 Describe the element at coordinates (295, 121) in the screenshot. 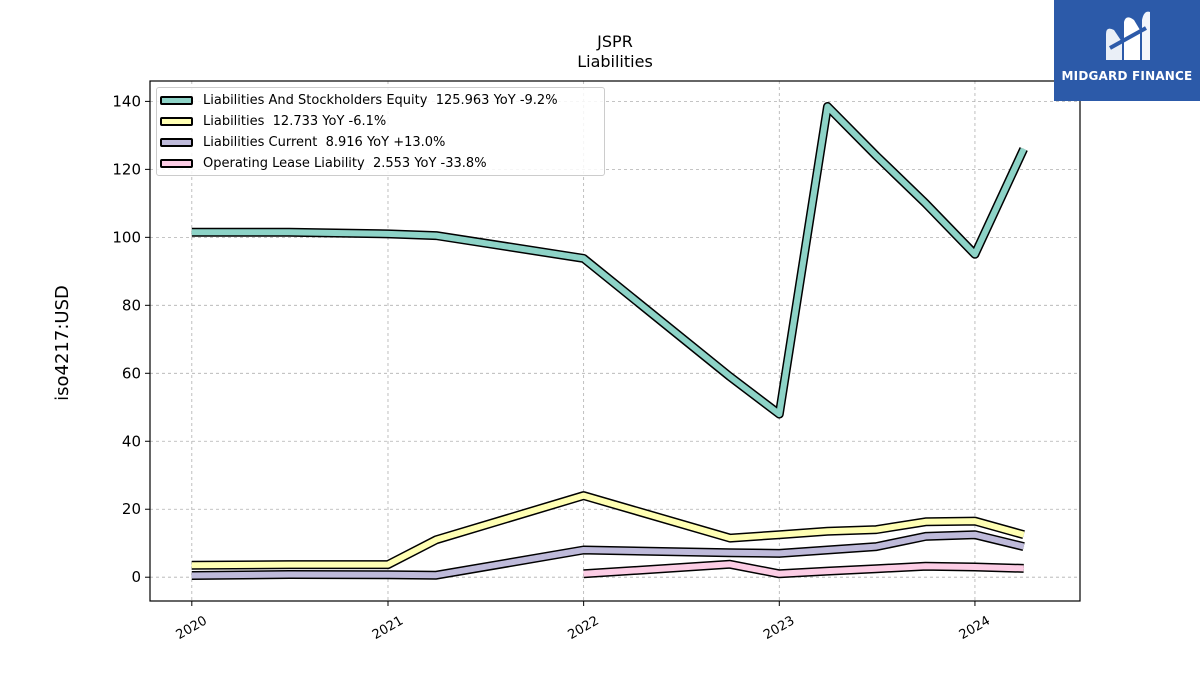

I see `legend-label-liabilities: Liabilities 12.733 YoY -6.1%` at that location.